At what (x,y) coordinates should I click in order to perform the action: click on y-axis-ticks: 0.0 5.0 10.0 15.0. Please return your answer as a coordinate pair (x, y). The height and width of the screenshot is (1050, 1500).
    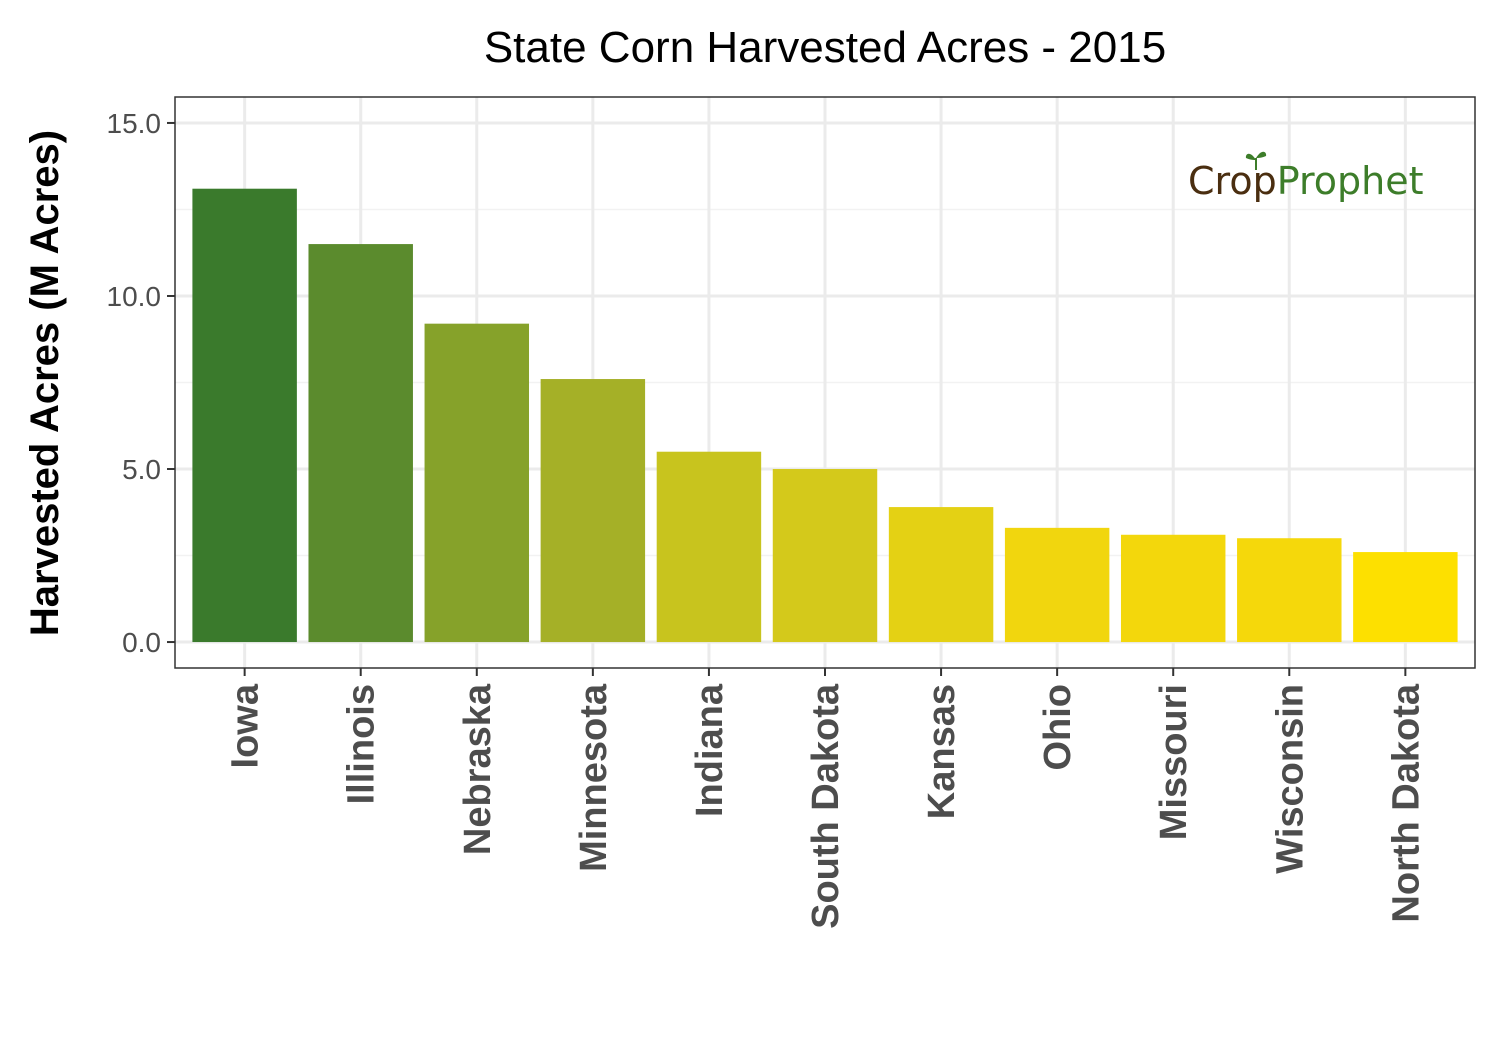
    Looking at the image, I should click on (141, 383).